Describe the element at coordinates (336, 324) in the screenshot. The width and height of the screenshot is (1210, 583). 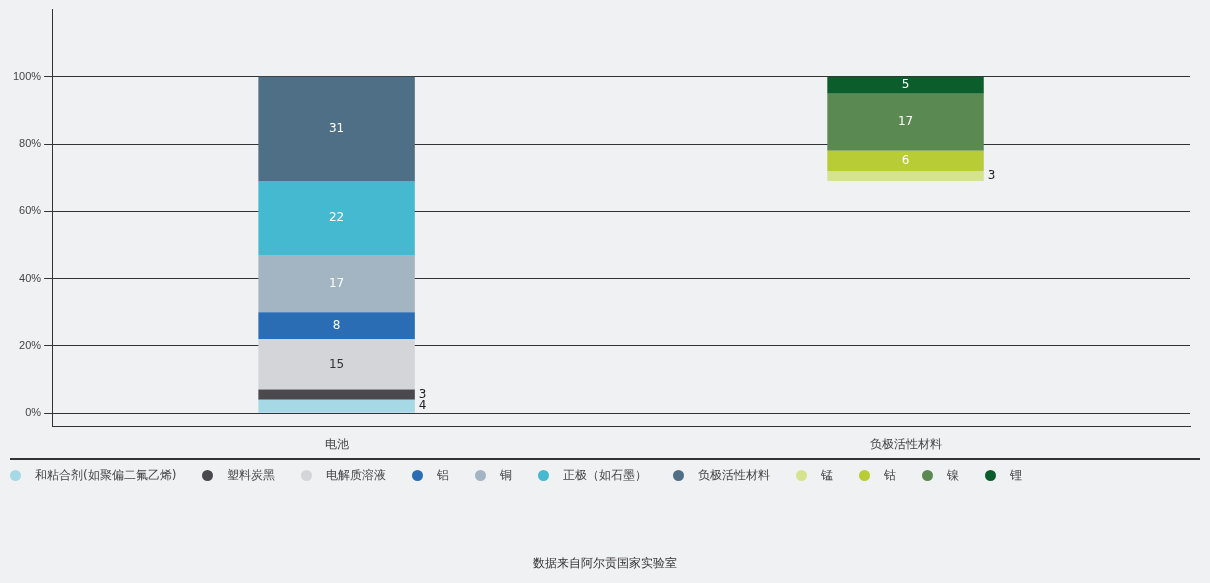
I see `data-label: 8` at that location.